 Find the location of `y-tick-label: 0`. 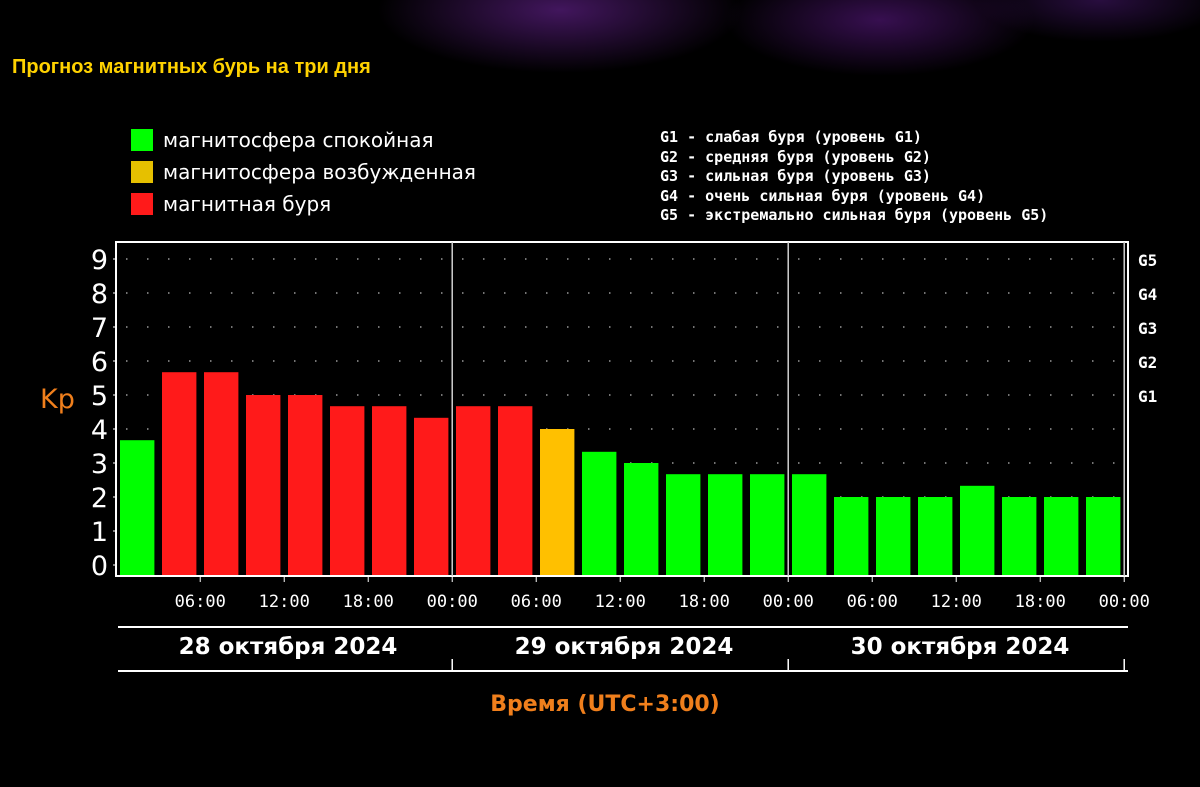

y-tick-label: 0 is located at coordinates (99, 566).